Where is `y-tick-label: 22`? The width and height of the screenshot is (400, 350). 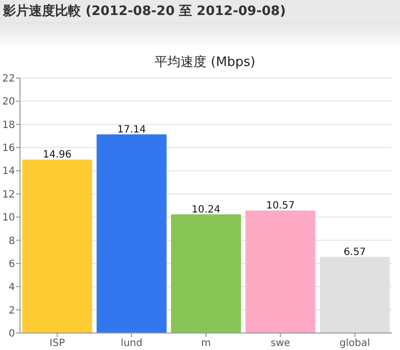
y-tick-label: 22 is located at coordinates (8, 79).